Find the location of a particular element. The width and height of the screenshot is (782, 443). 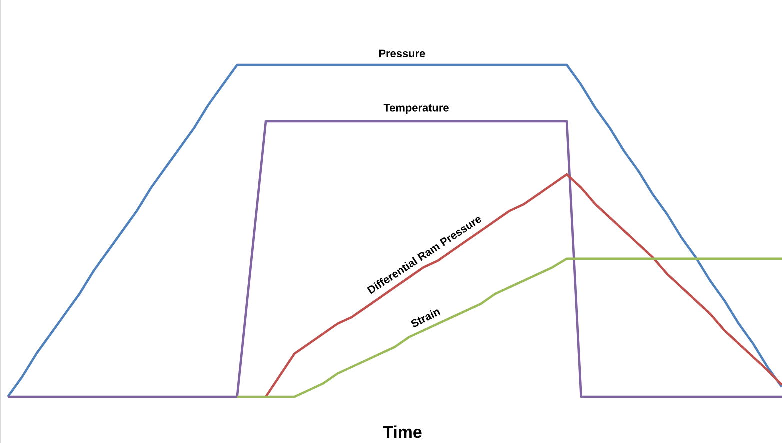

series-label: Pressure is located at coordinates (402, 54).